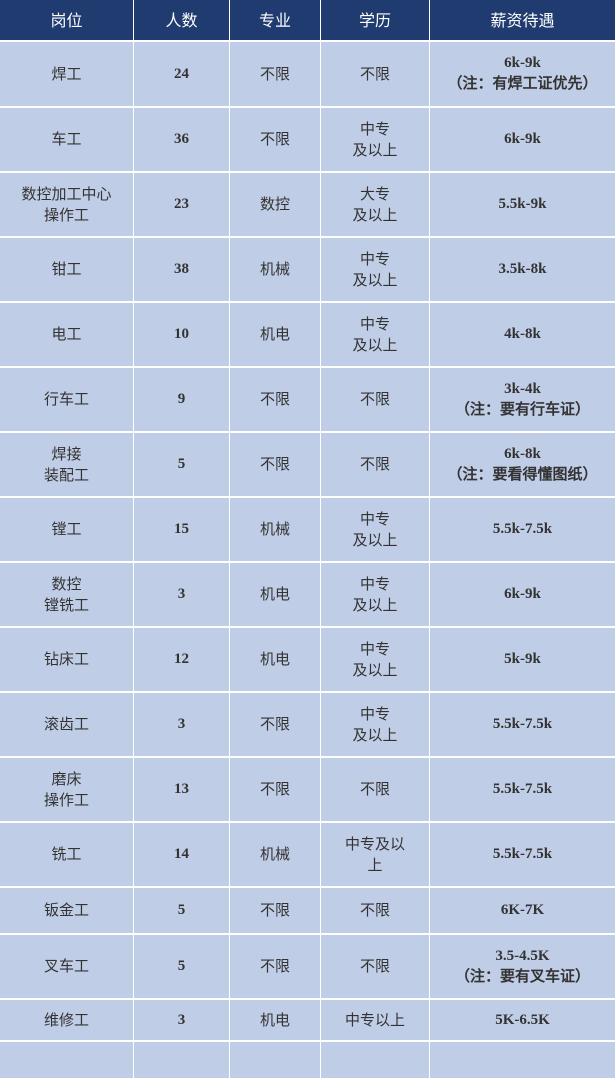  Describe the element at coordinates (375, 21) in the screenshot. I see `header-cell: 学历` at that location.